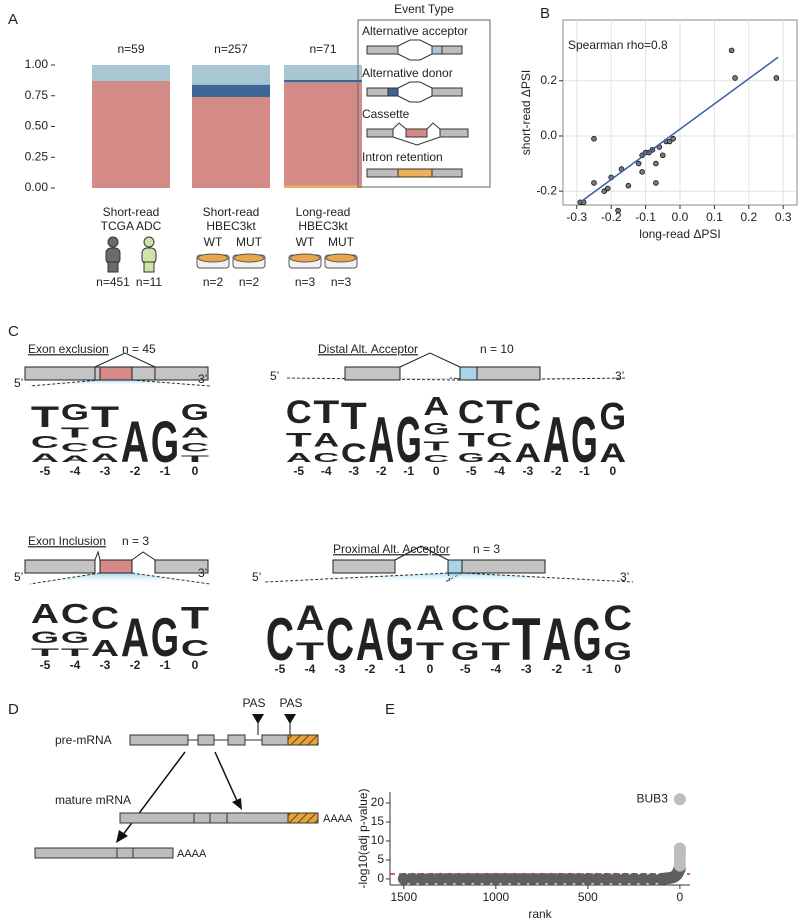 The width and height of the screenshot is (799, 920). I want to click on pre-mrna-label: pre-mRNA, so click(83, 740).